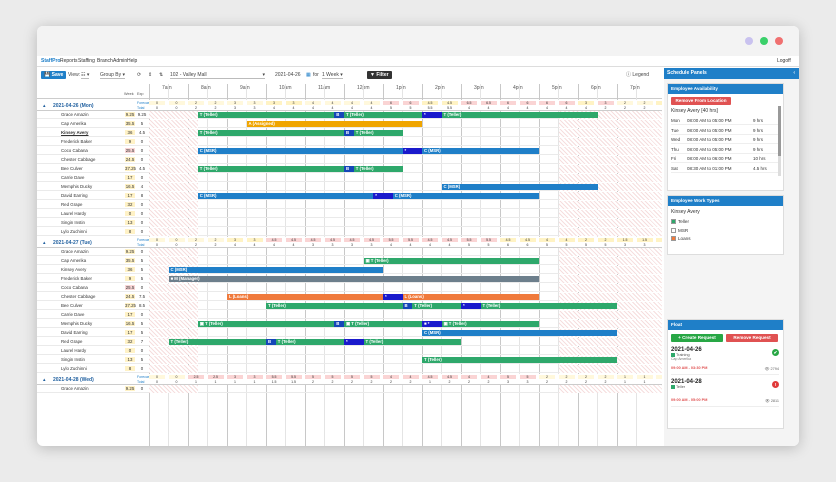 This screenshot has height=482, width=836. Describe the element at coordinates (697, 338) in the screenshot. I see `create-request-button: + Create Request` at that location.